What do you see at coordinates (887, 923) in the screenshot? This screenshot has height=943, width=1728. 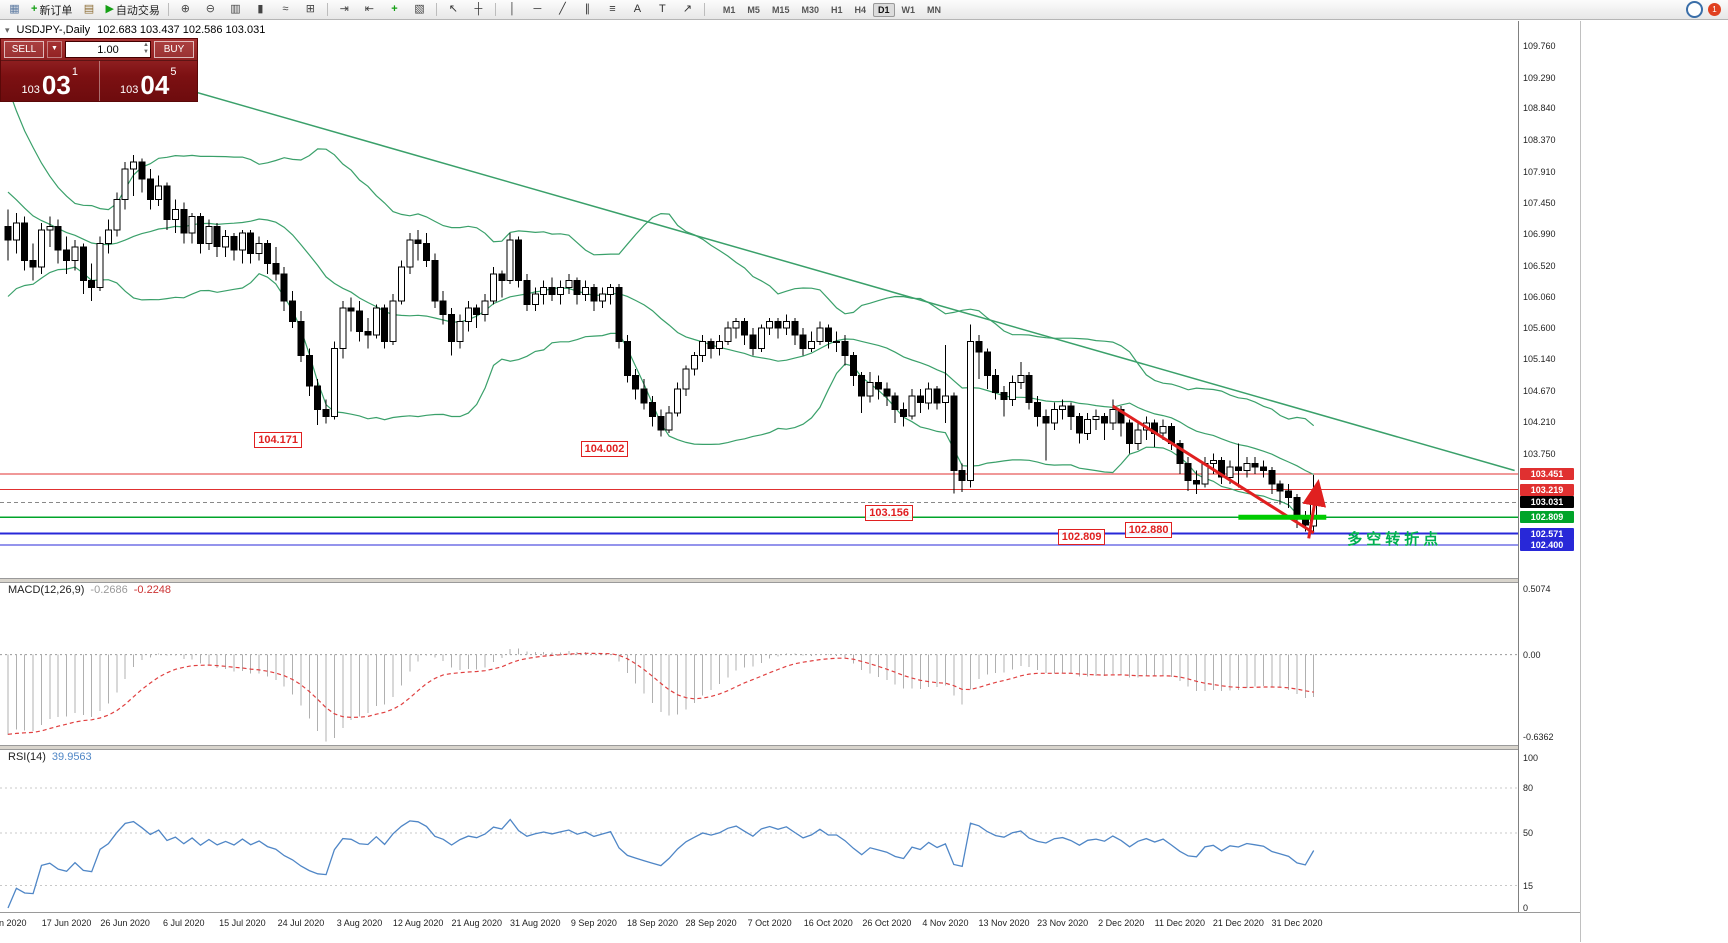 I see `date-label: 26 Oct 2020` at bounding box center [887, 923].